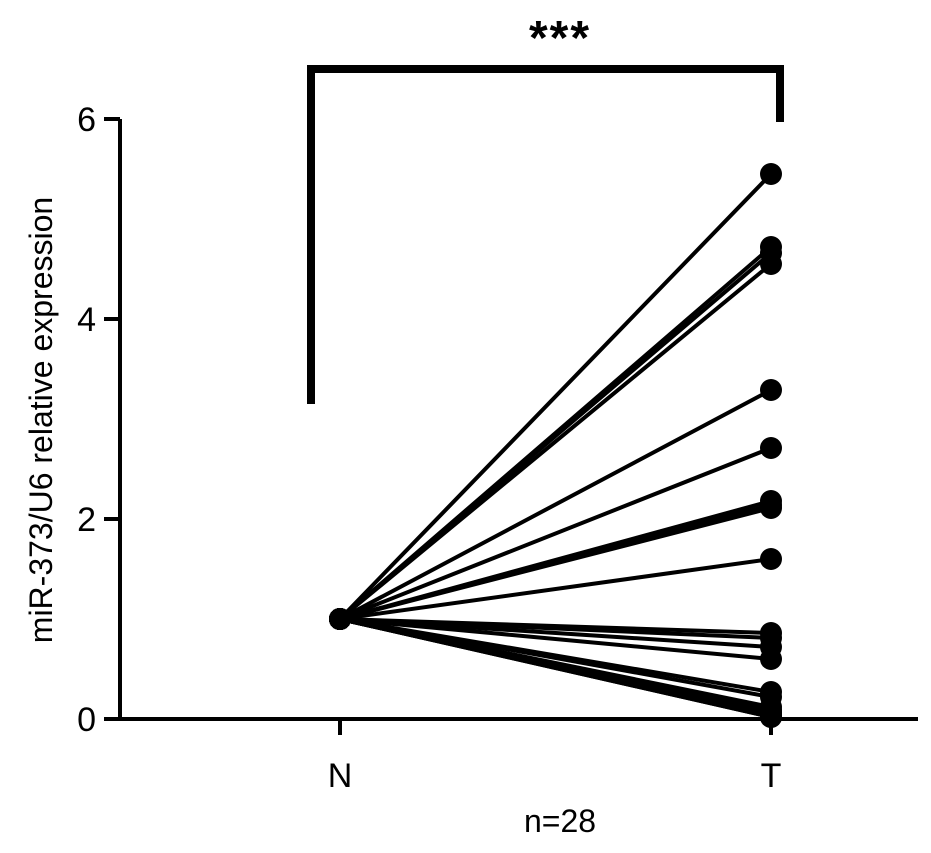 The height and width of the screenshot is (853, 931). I want to click on sample-size-label: n=28, so click(560, 821).